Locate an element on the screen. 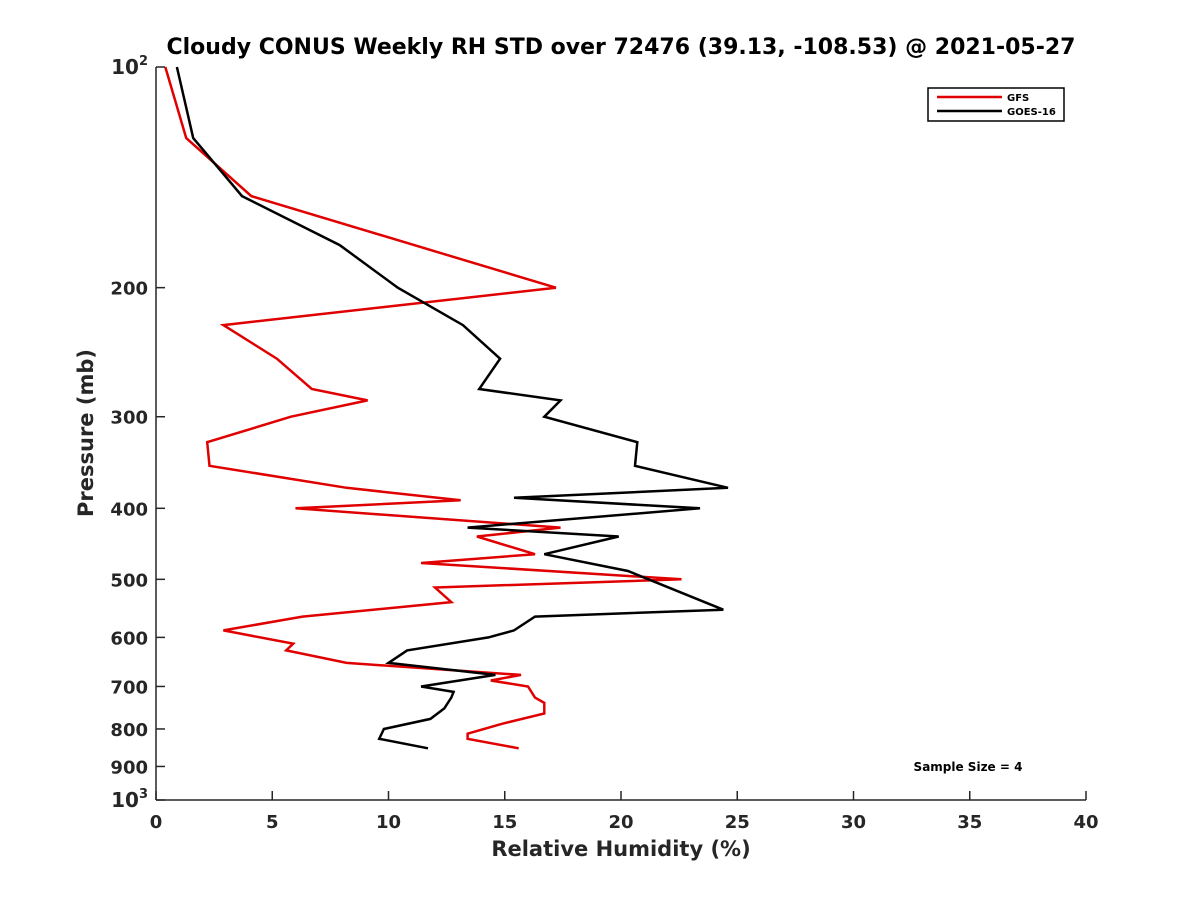  legend-label-goes16: GOES-16 is located at coordinates (1031, 112).